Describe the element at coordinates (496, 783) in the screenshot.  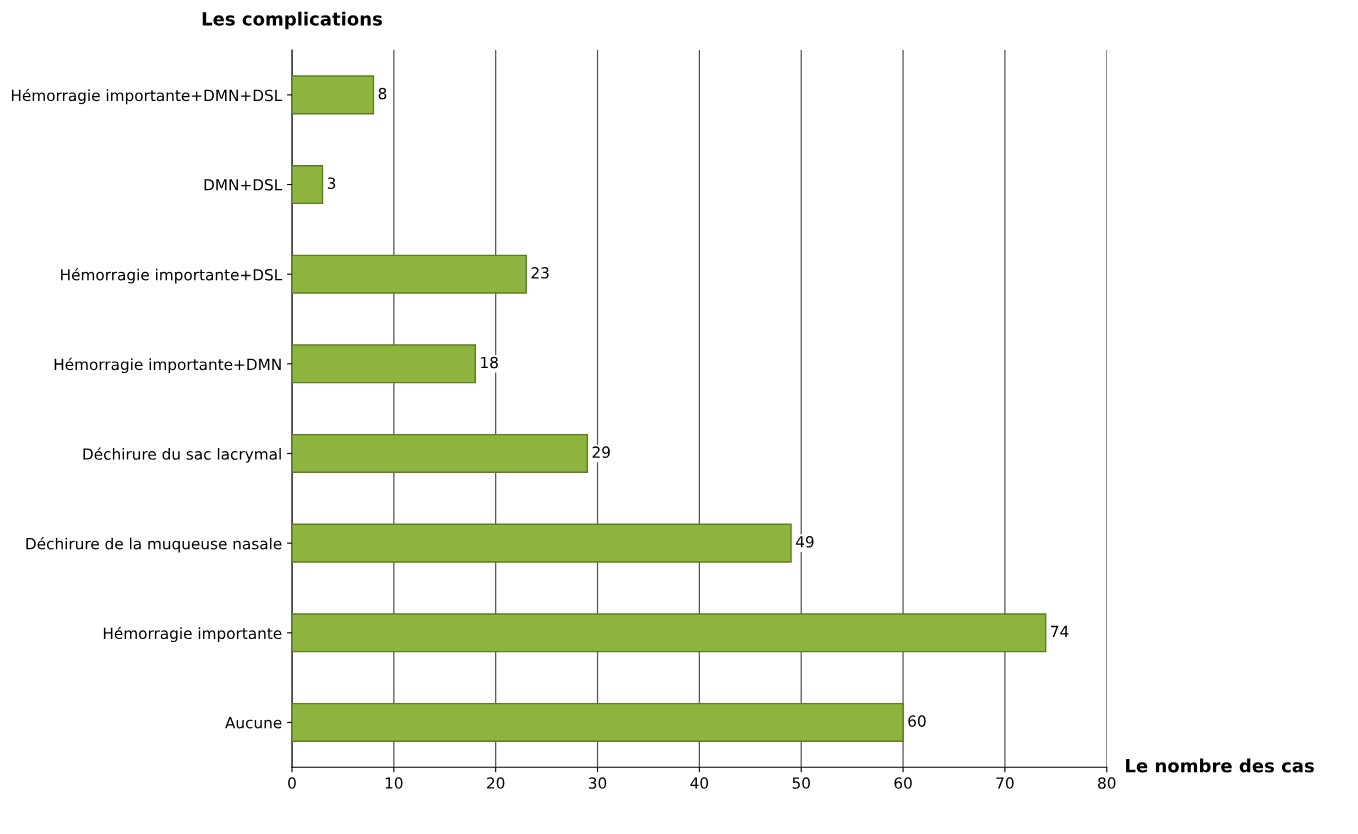
I see `x-tick-label: 20` at that location.